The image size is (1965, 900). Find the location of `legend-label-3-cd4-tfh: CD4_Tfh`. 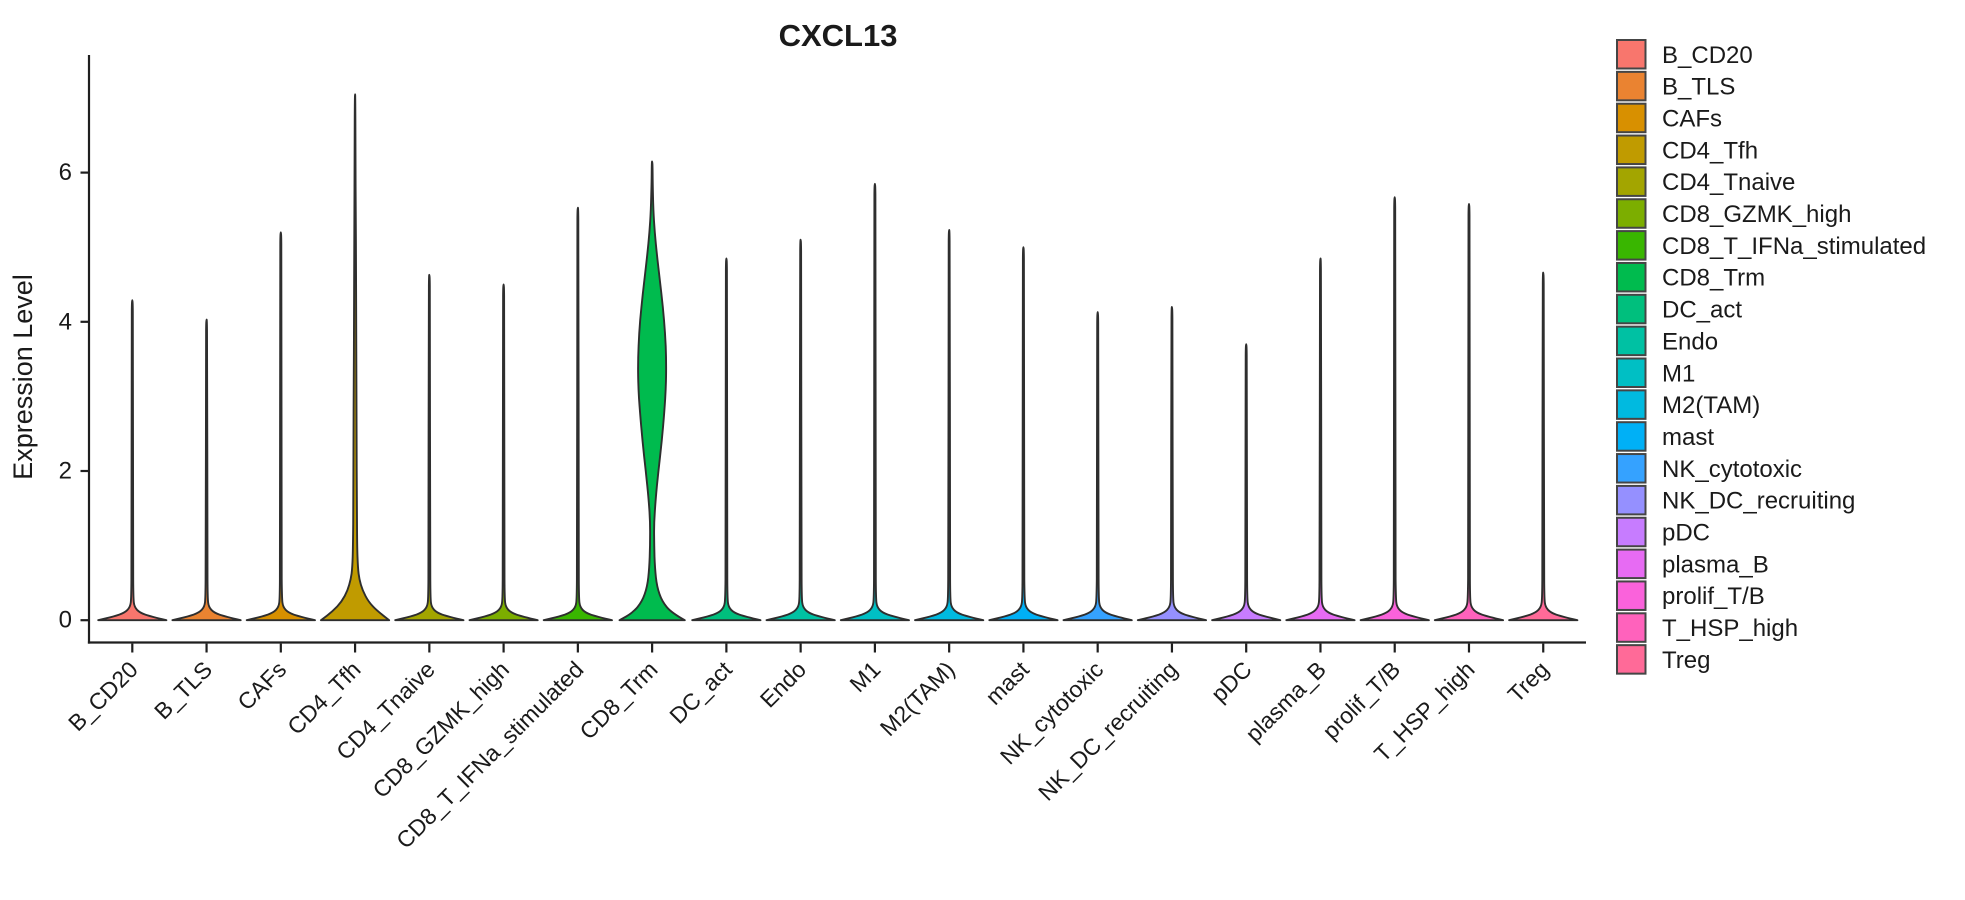

legend-label-3-cd4-tfh: CD4_Tfh is located at coordinates (1710, 150).